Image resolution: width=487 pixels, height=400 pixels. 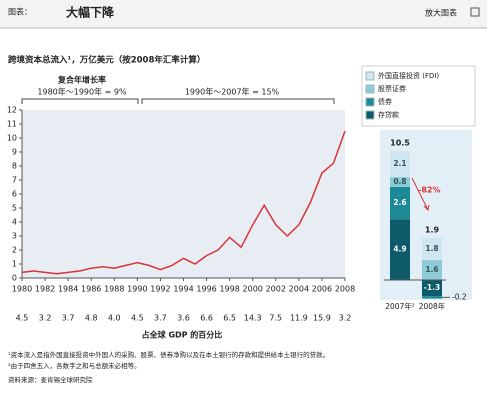 I want to click on row-value: 14.3, so click(x=253, y=318).